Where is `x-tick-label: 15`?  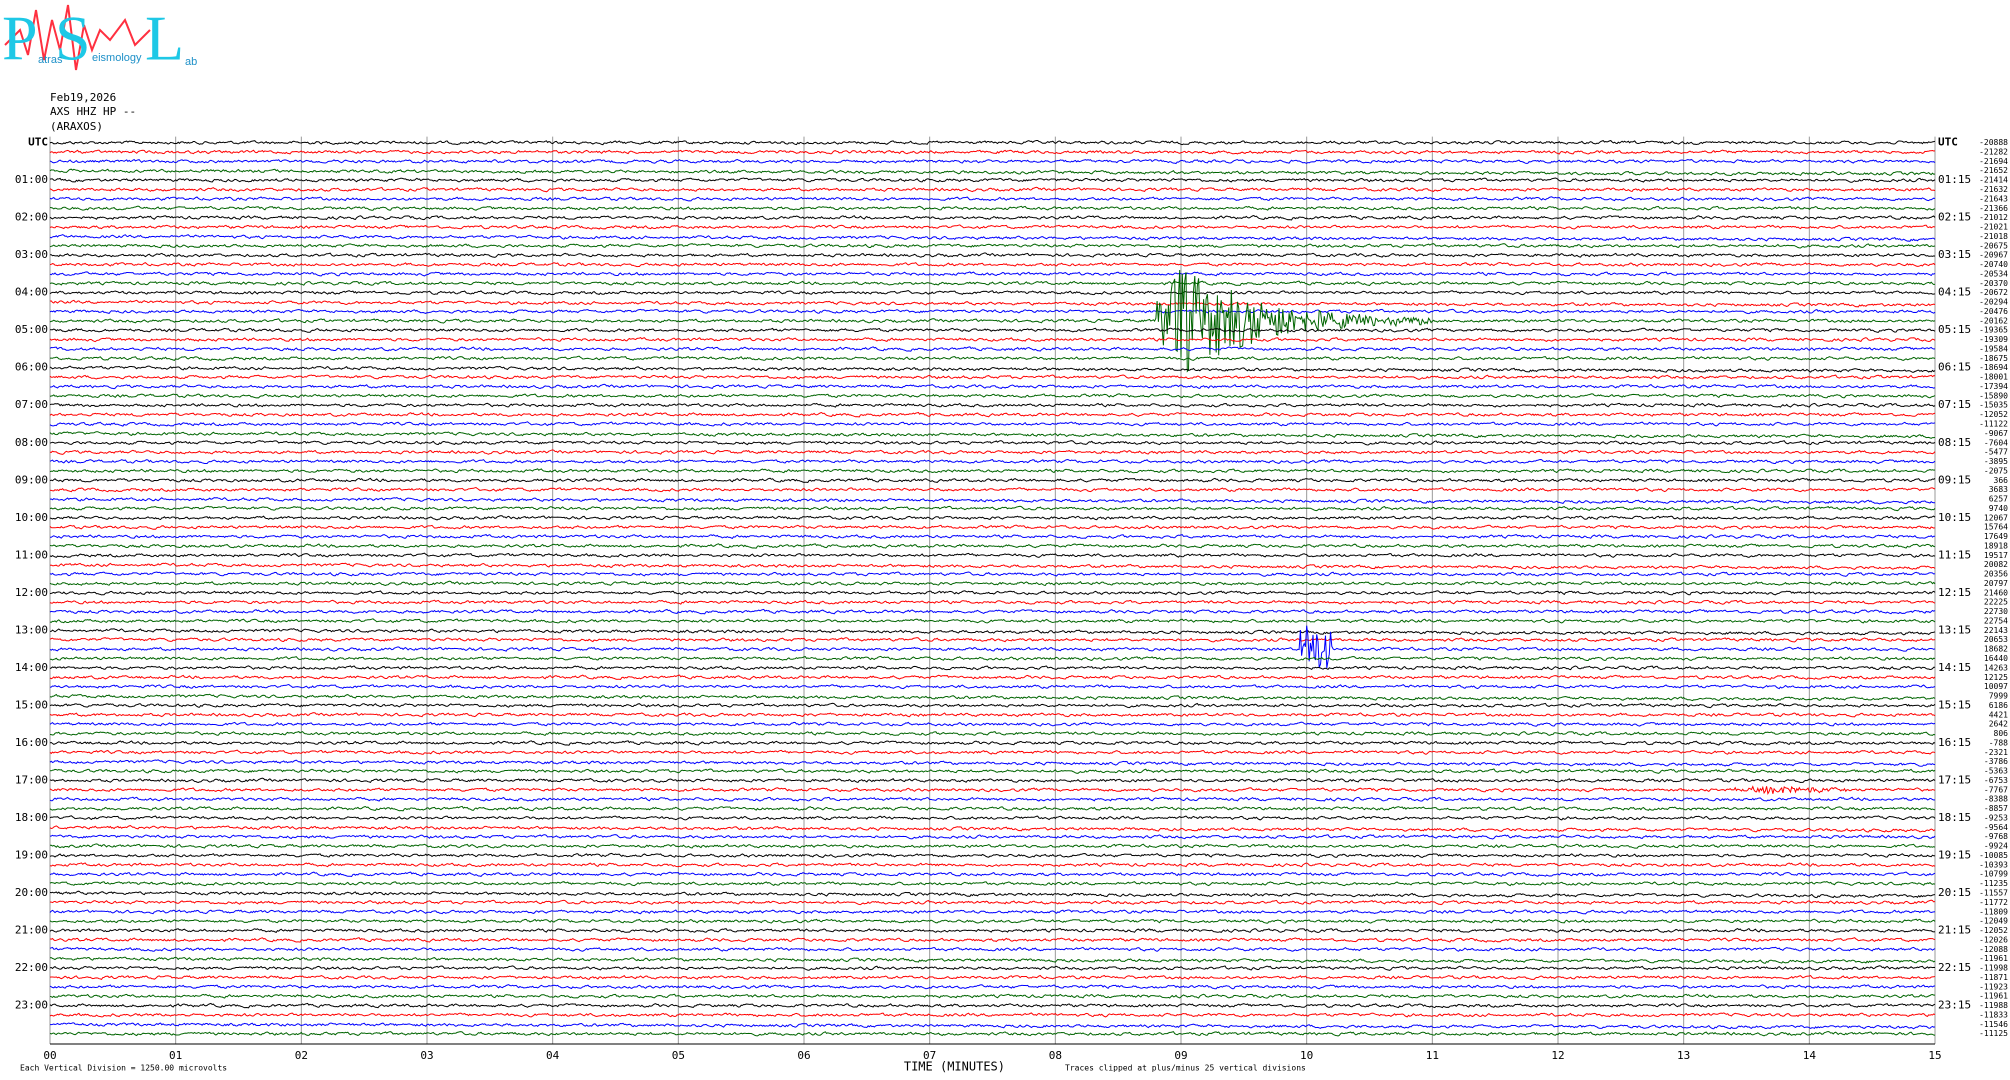
x-tick-label: 15 is located at coordinates (1934, 1055).